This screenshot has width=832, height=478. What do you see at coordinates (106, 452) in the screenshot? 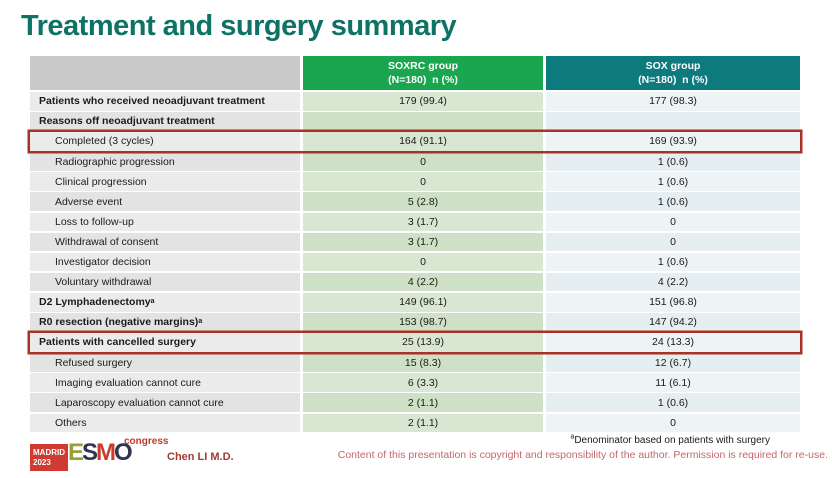
I see `esmo-letter: M` at bounding box center [106, 452].